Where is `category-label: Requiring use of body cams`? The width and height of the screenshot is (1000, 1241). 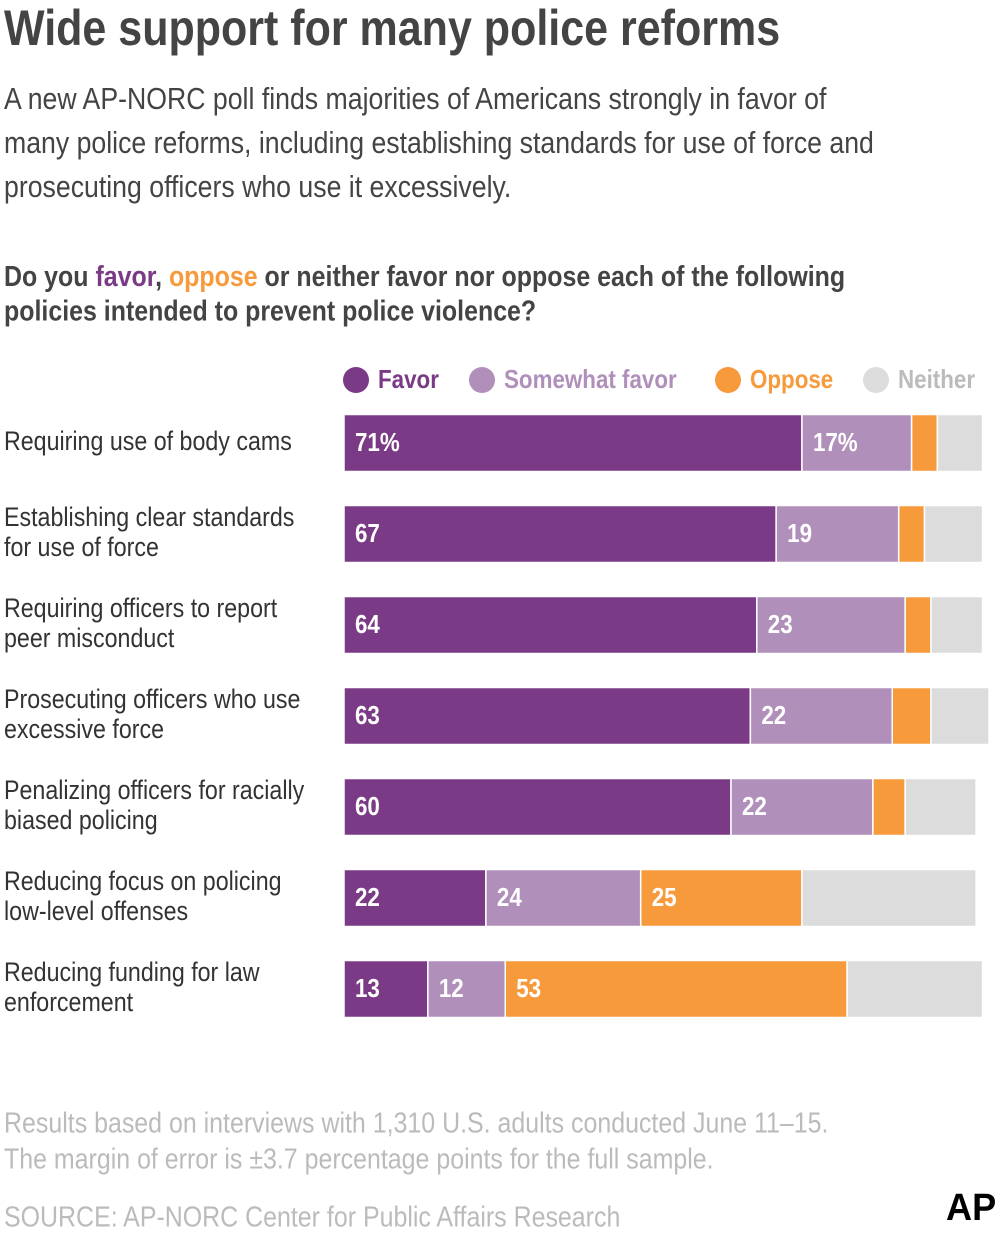
category-label: Requiring use of body cams is located at coordinates (148, 441).